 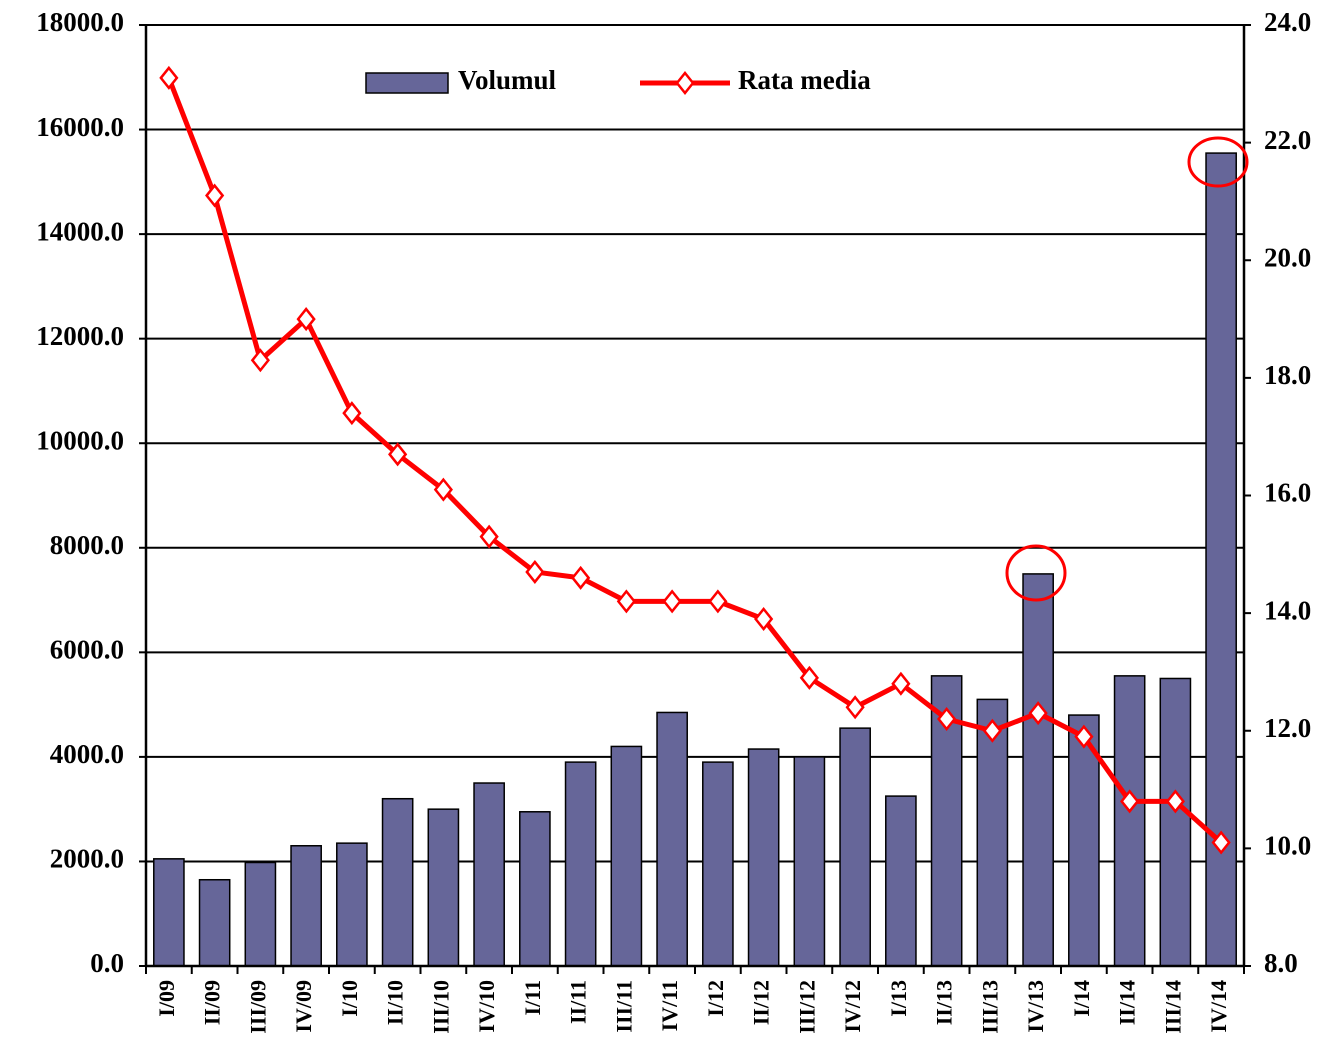 I want to click on x-tick-label: II/10, so click(x=395, y=1002).